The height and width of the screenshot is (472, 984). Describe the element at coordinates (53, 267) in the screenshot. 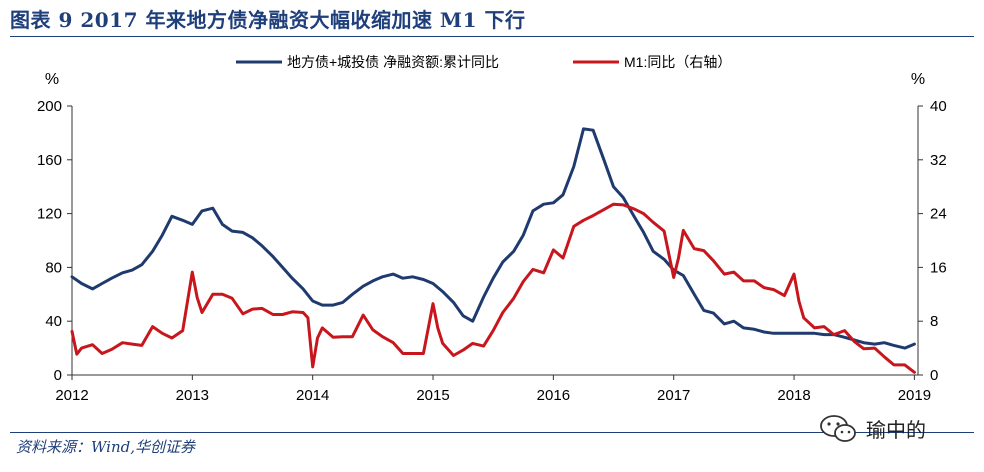

I see `y-left-tick-label: 80` at that location.